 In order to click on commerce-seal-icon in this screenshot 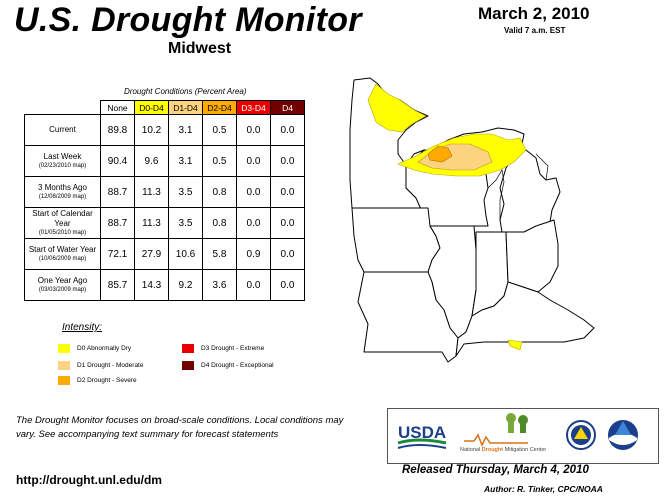, I will do `click(581, 435)`.